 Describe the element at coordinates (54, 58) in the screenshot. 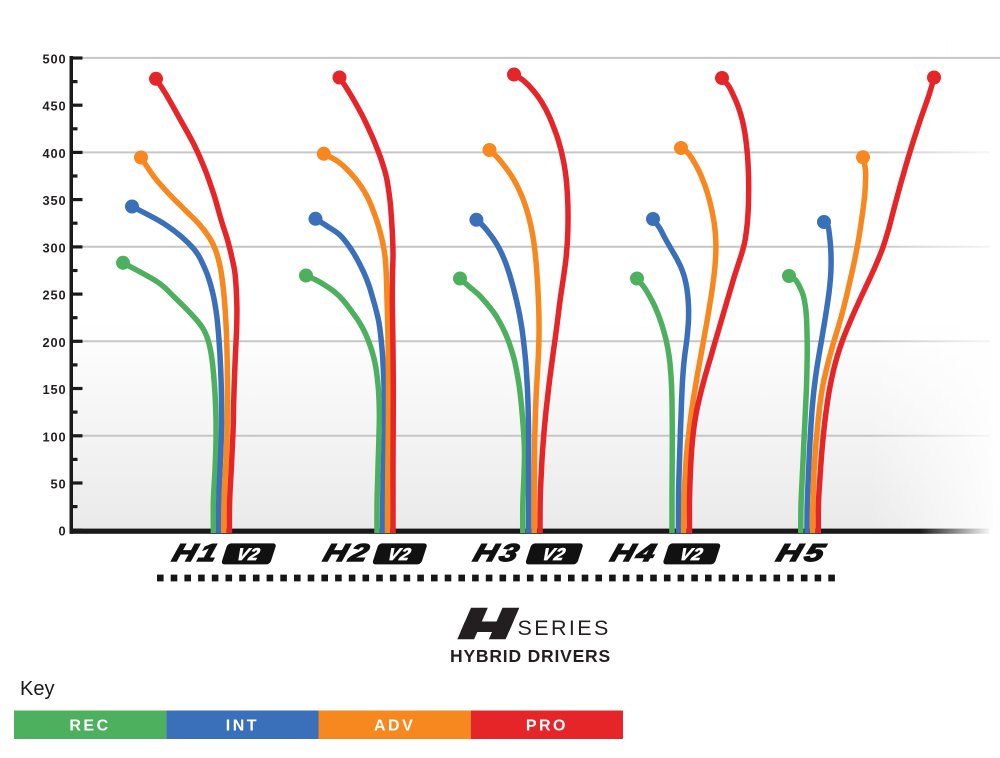

I see `svg-text: 500` at that location.